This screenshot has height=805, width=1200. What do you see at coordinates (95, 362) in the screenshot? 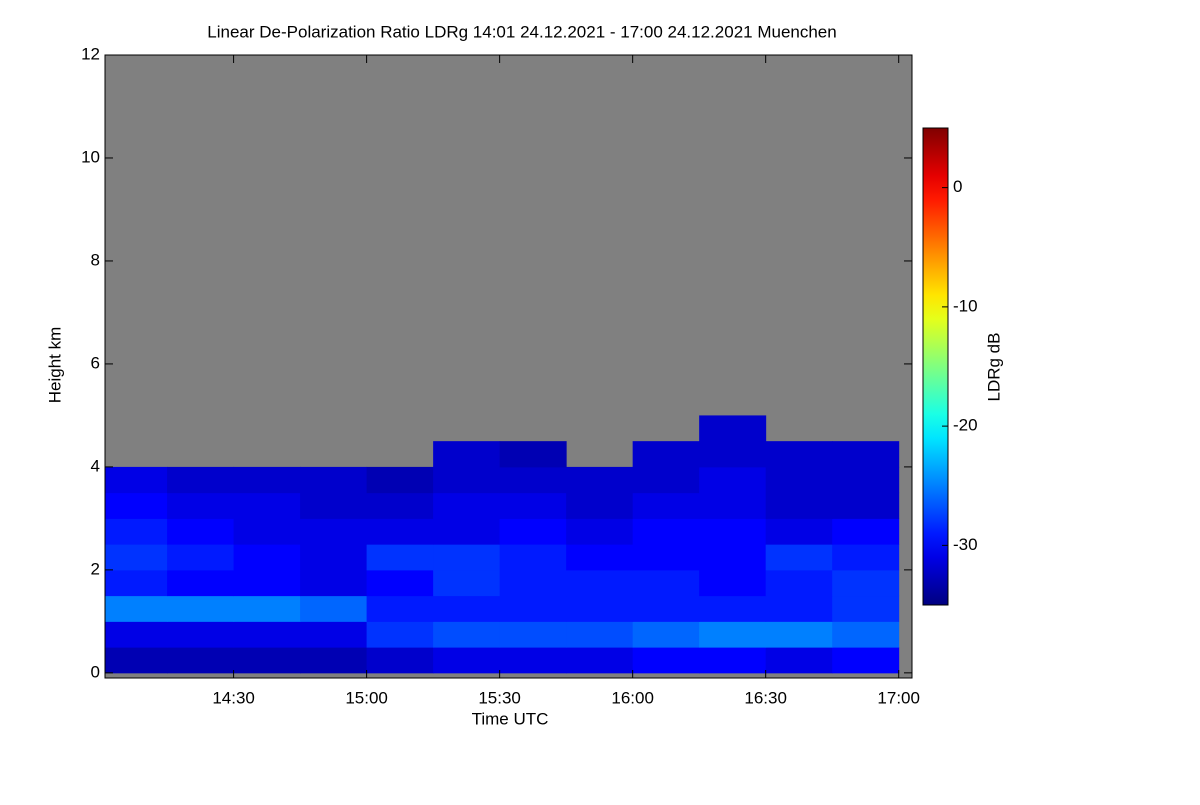
I see `y-tick-label: 6` at bounding box center [95, 362].